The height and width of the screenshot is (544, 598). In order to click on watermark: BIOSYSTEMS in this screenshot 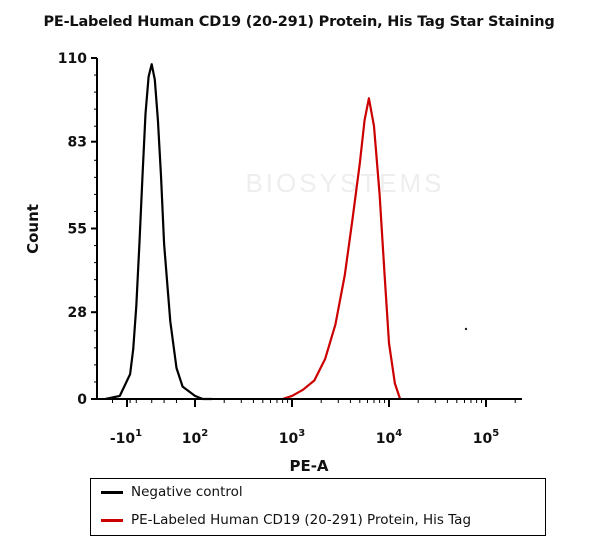, I will do `click(344, 183)`.